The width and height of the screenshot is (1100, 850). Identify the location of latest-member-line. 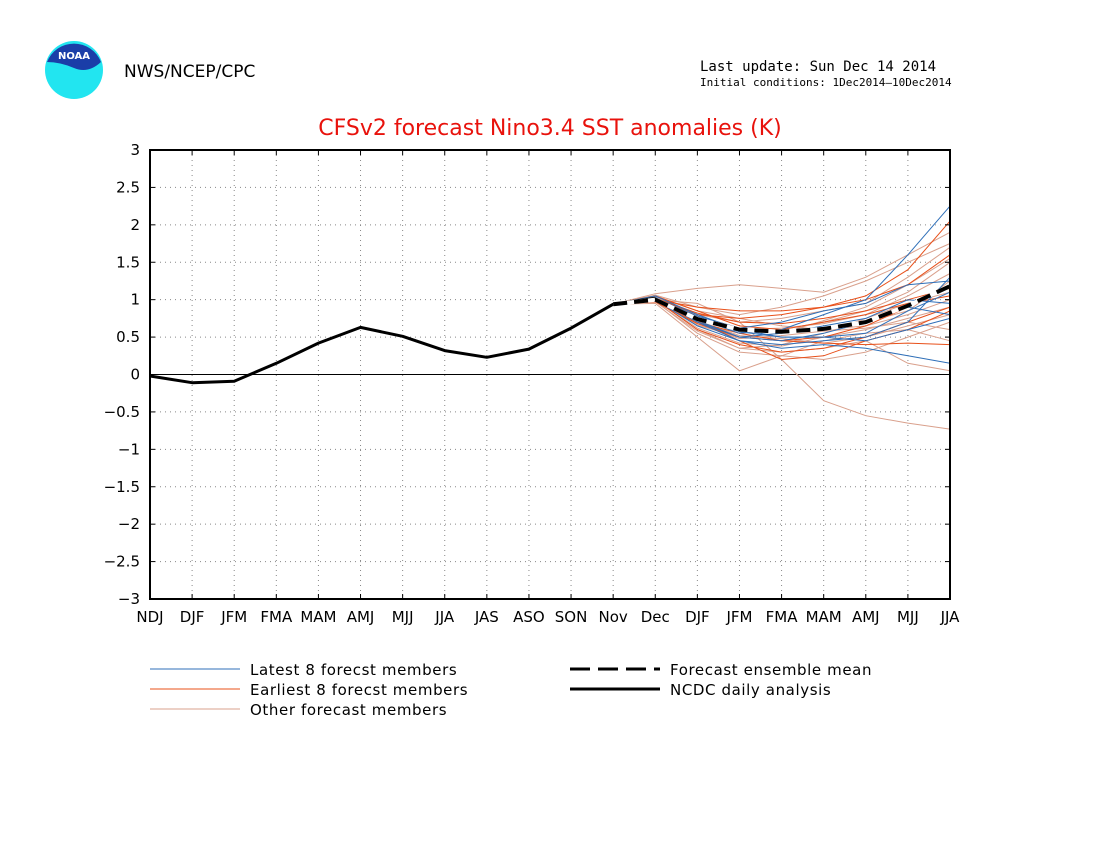
(782, 331).